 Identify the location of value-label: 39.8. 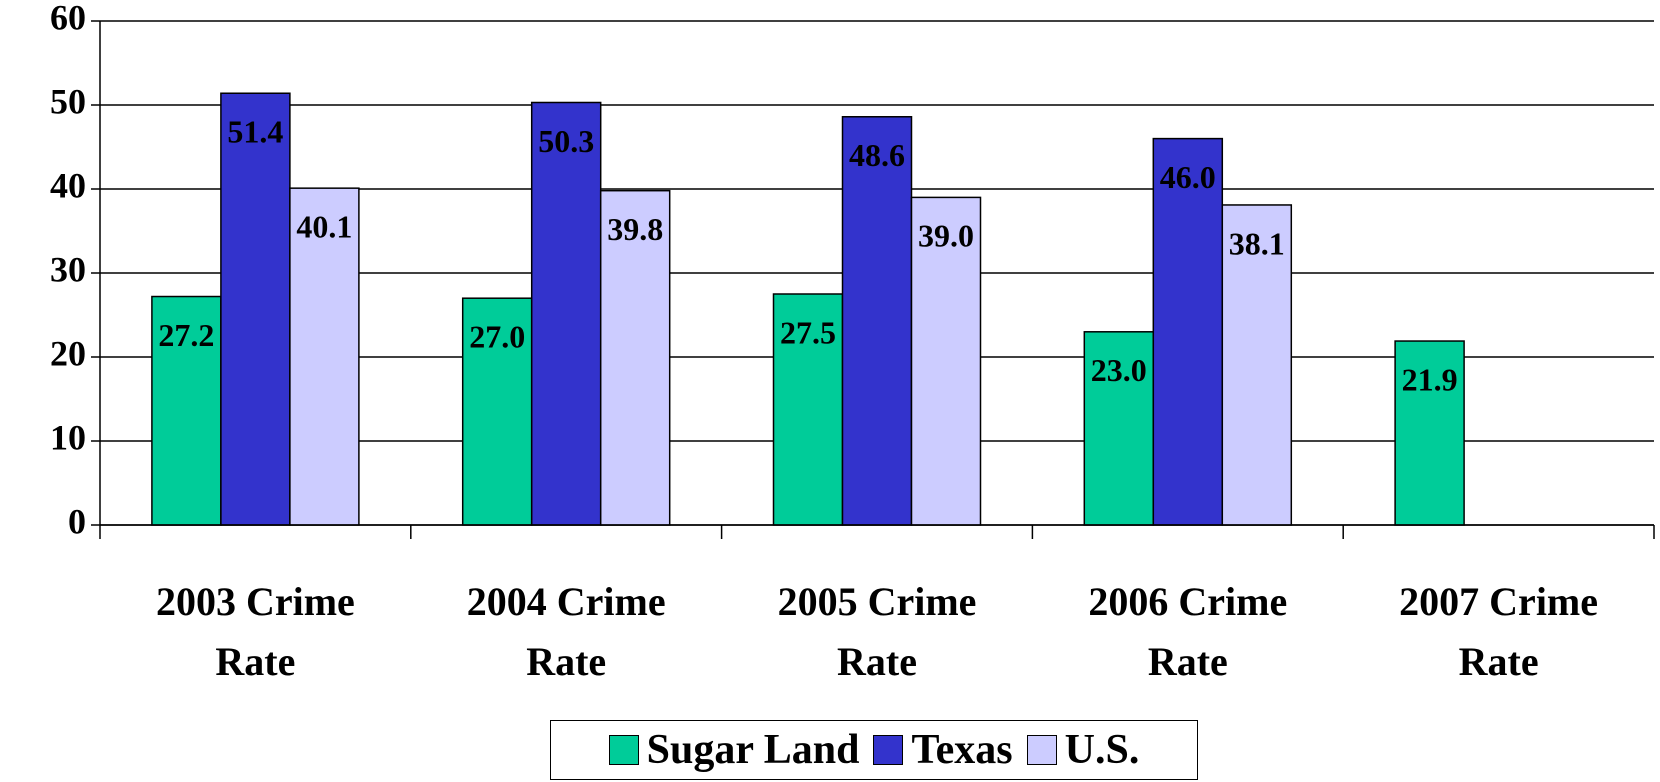
(635, 229).